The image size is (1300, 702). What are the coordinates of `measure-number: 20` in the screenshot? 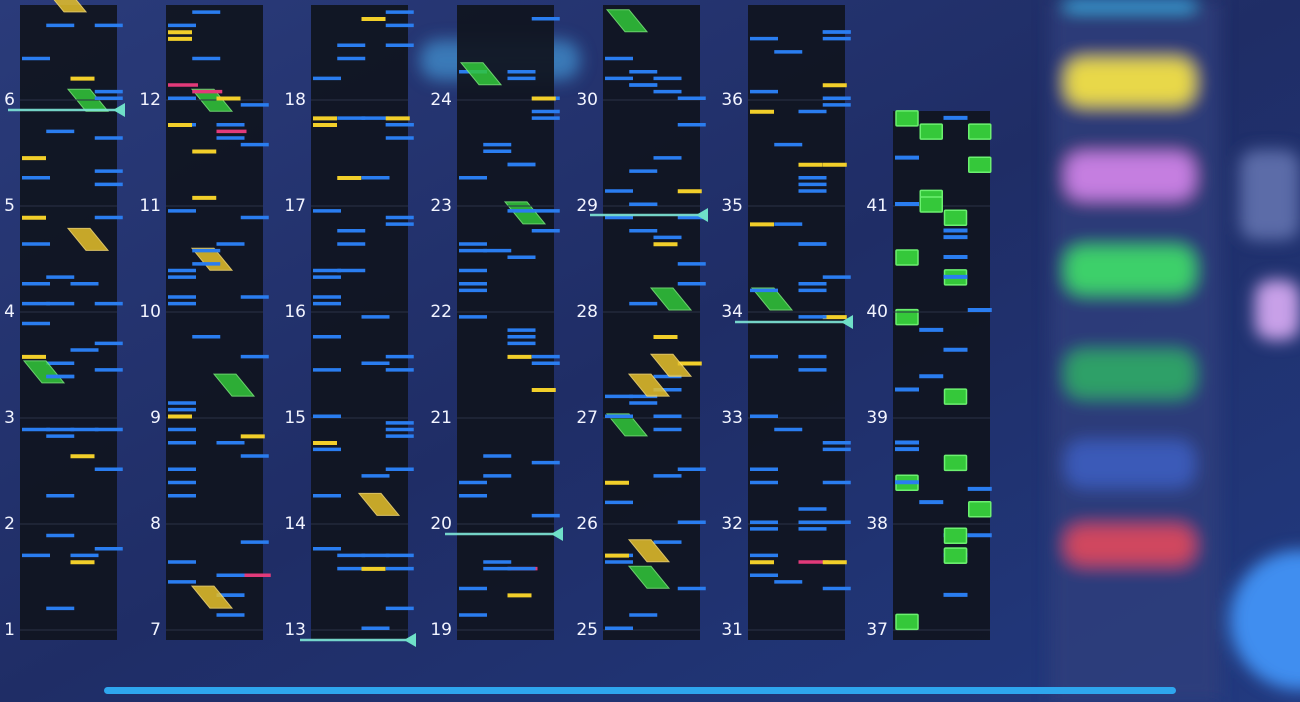 It's located at (441, 524).